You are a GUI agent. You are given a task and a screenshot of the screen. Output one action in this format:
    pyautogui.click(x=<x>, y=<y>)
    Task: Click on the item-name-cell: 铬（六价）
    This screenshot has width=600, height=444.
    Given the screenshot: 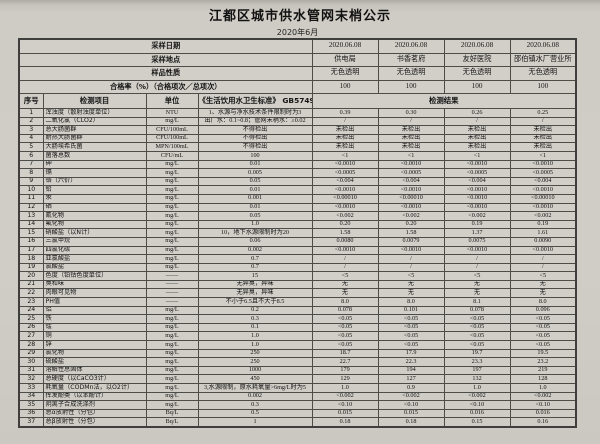 What is the action you would take?
    pyautogui.click(x=94, y=181)
    